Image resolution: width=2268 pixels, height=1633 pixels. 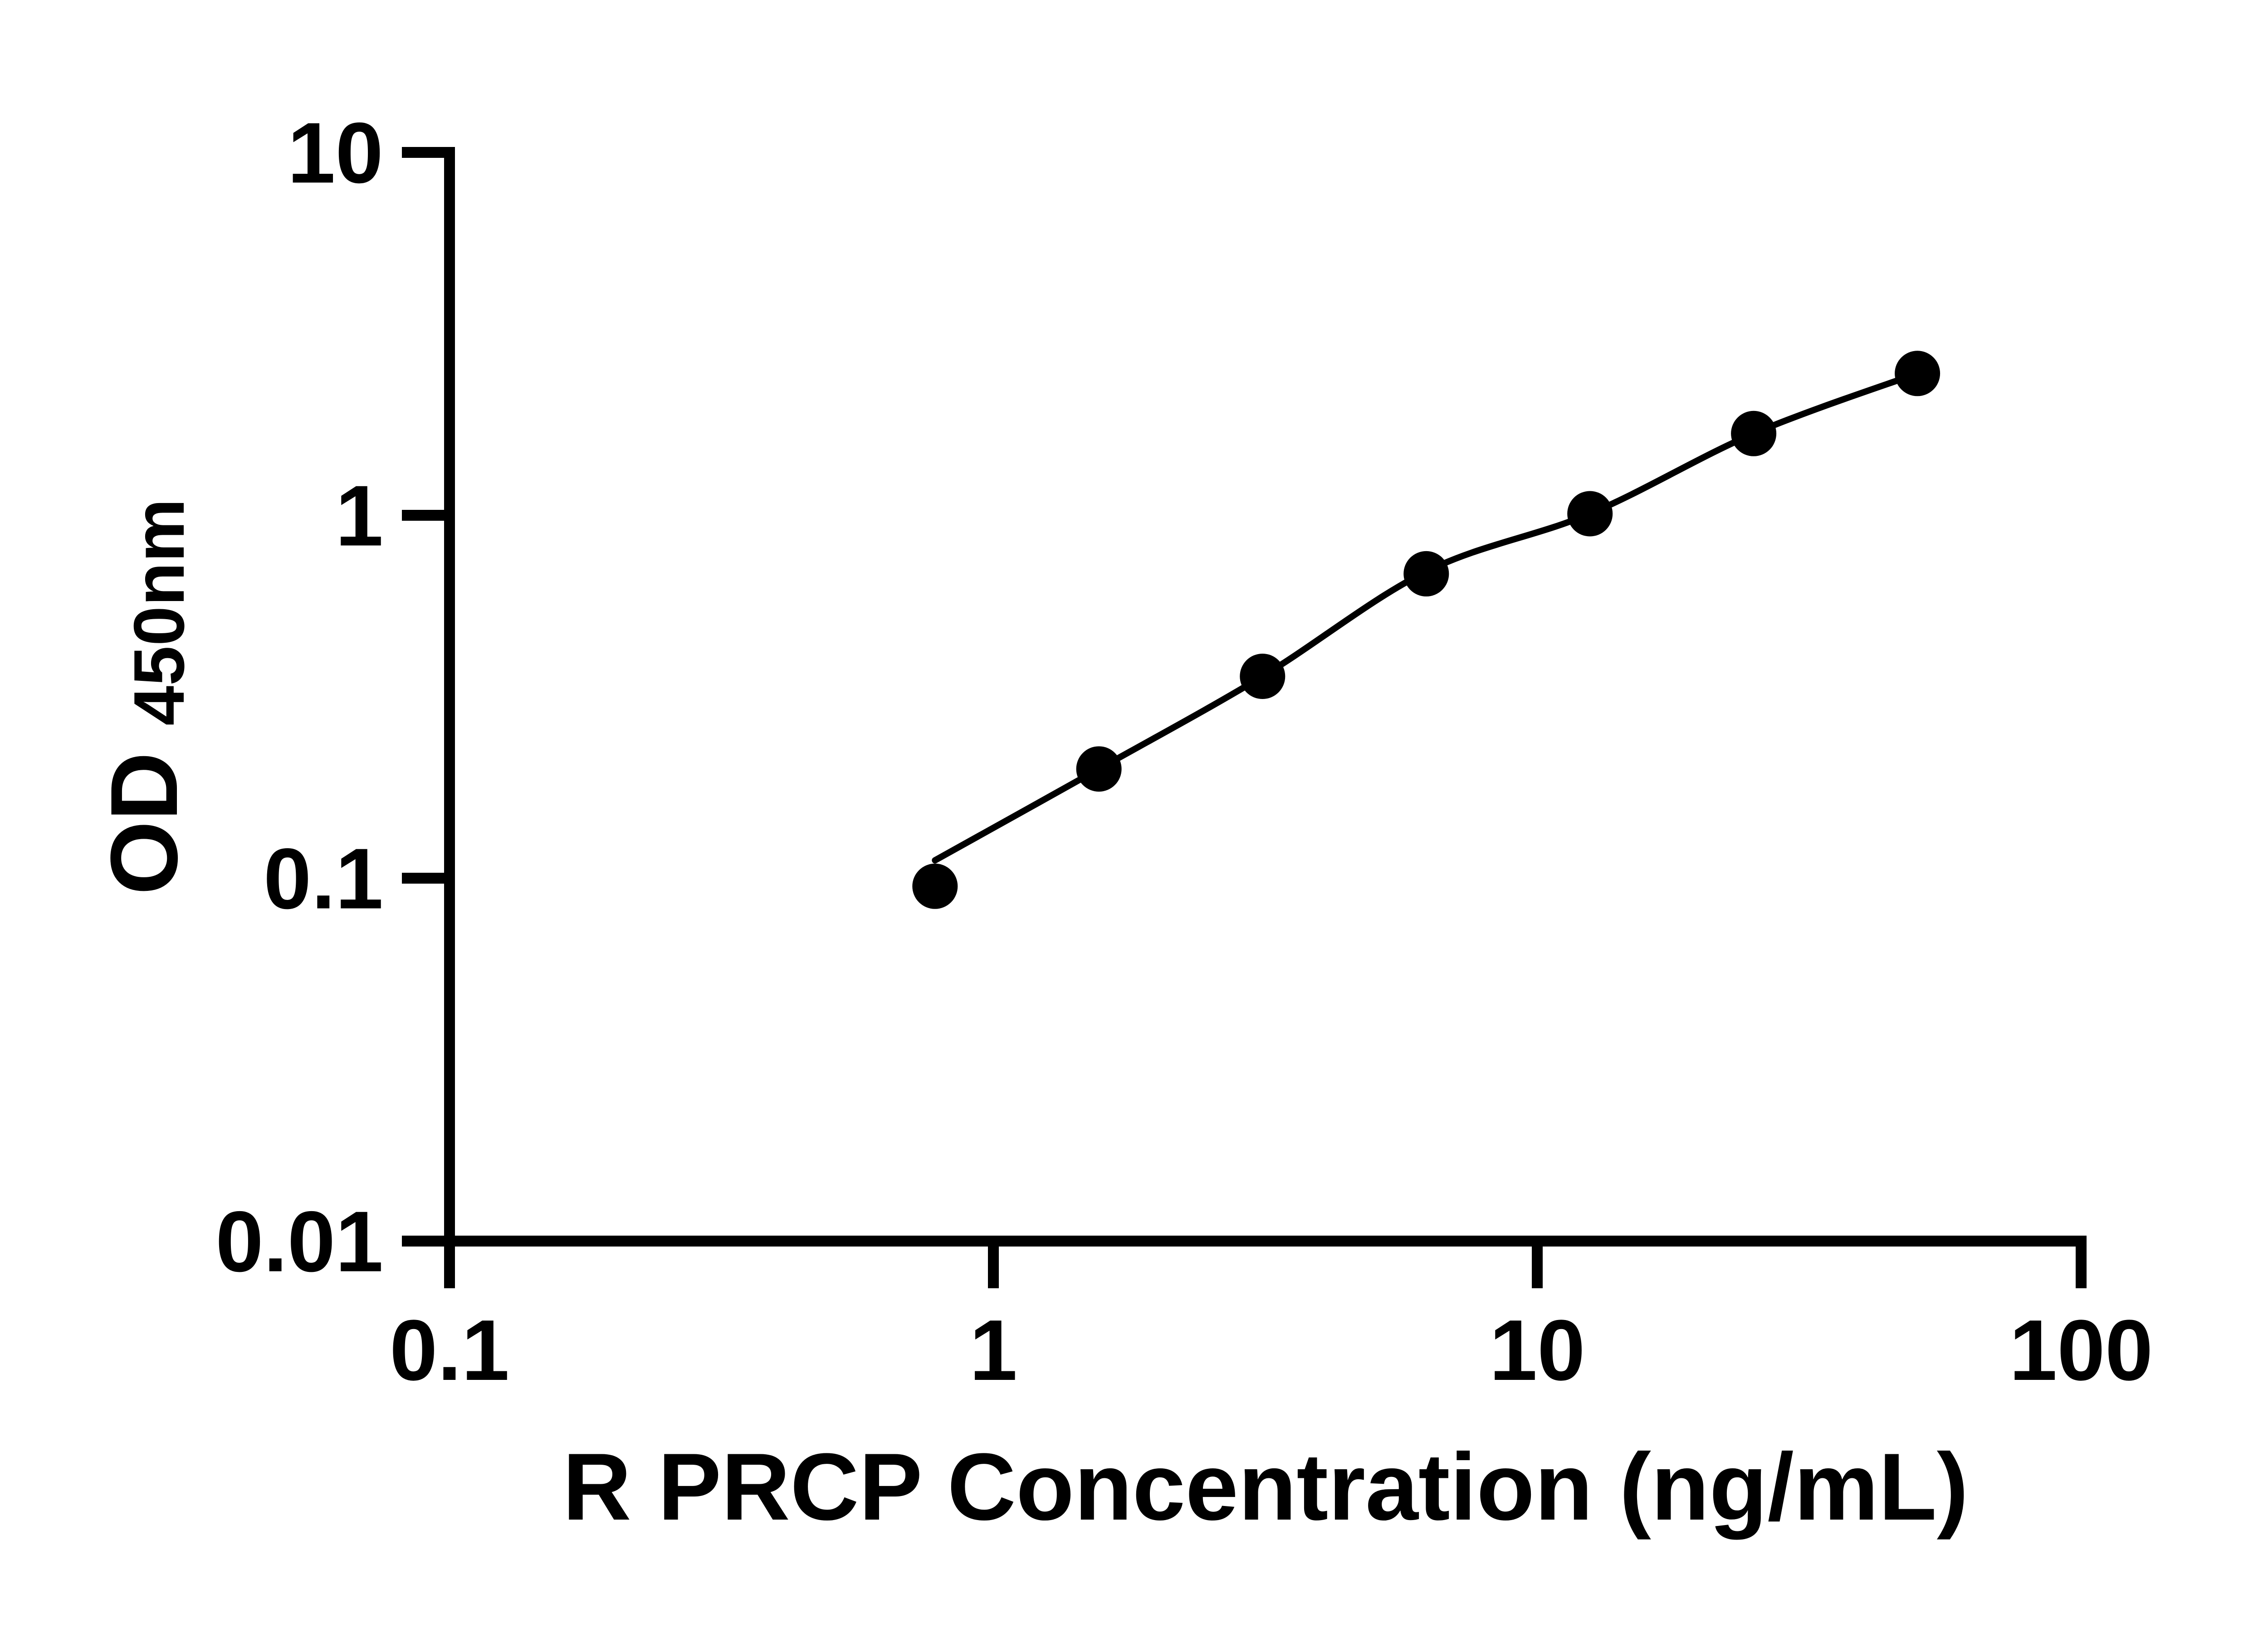 I want to click on y-axis-tick-labels: 10 1 0.1 0.01, so click(x=299, y=697).